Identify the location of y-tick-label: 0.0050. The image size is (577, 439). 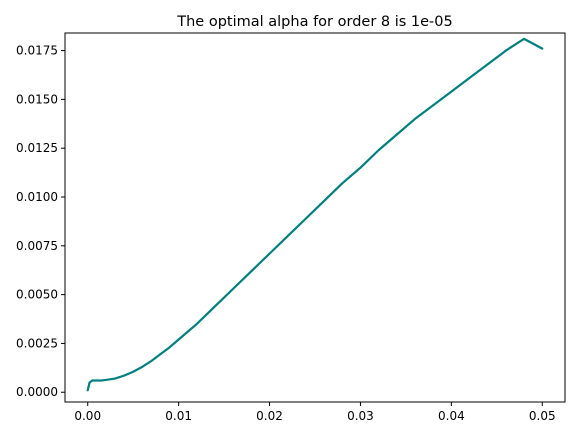
(37, 295).